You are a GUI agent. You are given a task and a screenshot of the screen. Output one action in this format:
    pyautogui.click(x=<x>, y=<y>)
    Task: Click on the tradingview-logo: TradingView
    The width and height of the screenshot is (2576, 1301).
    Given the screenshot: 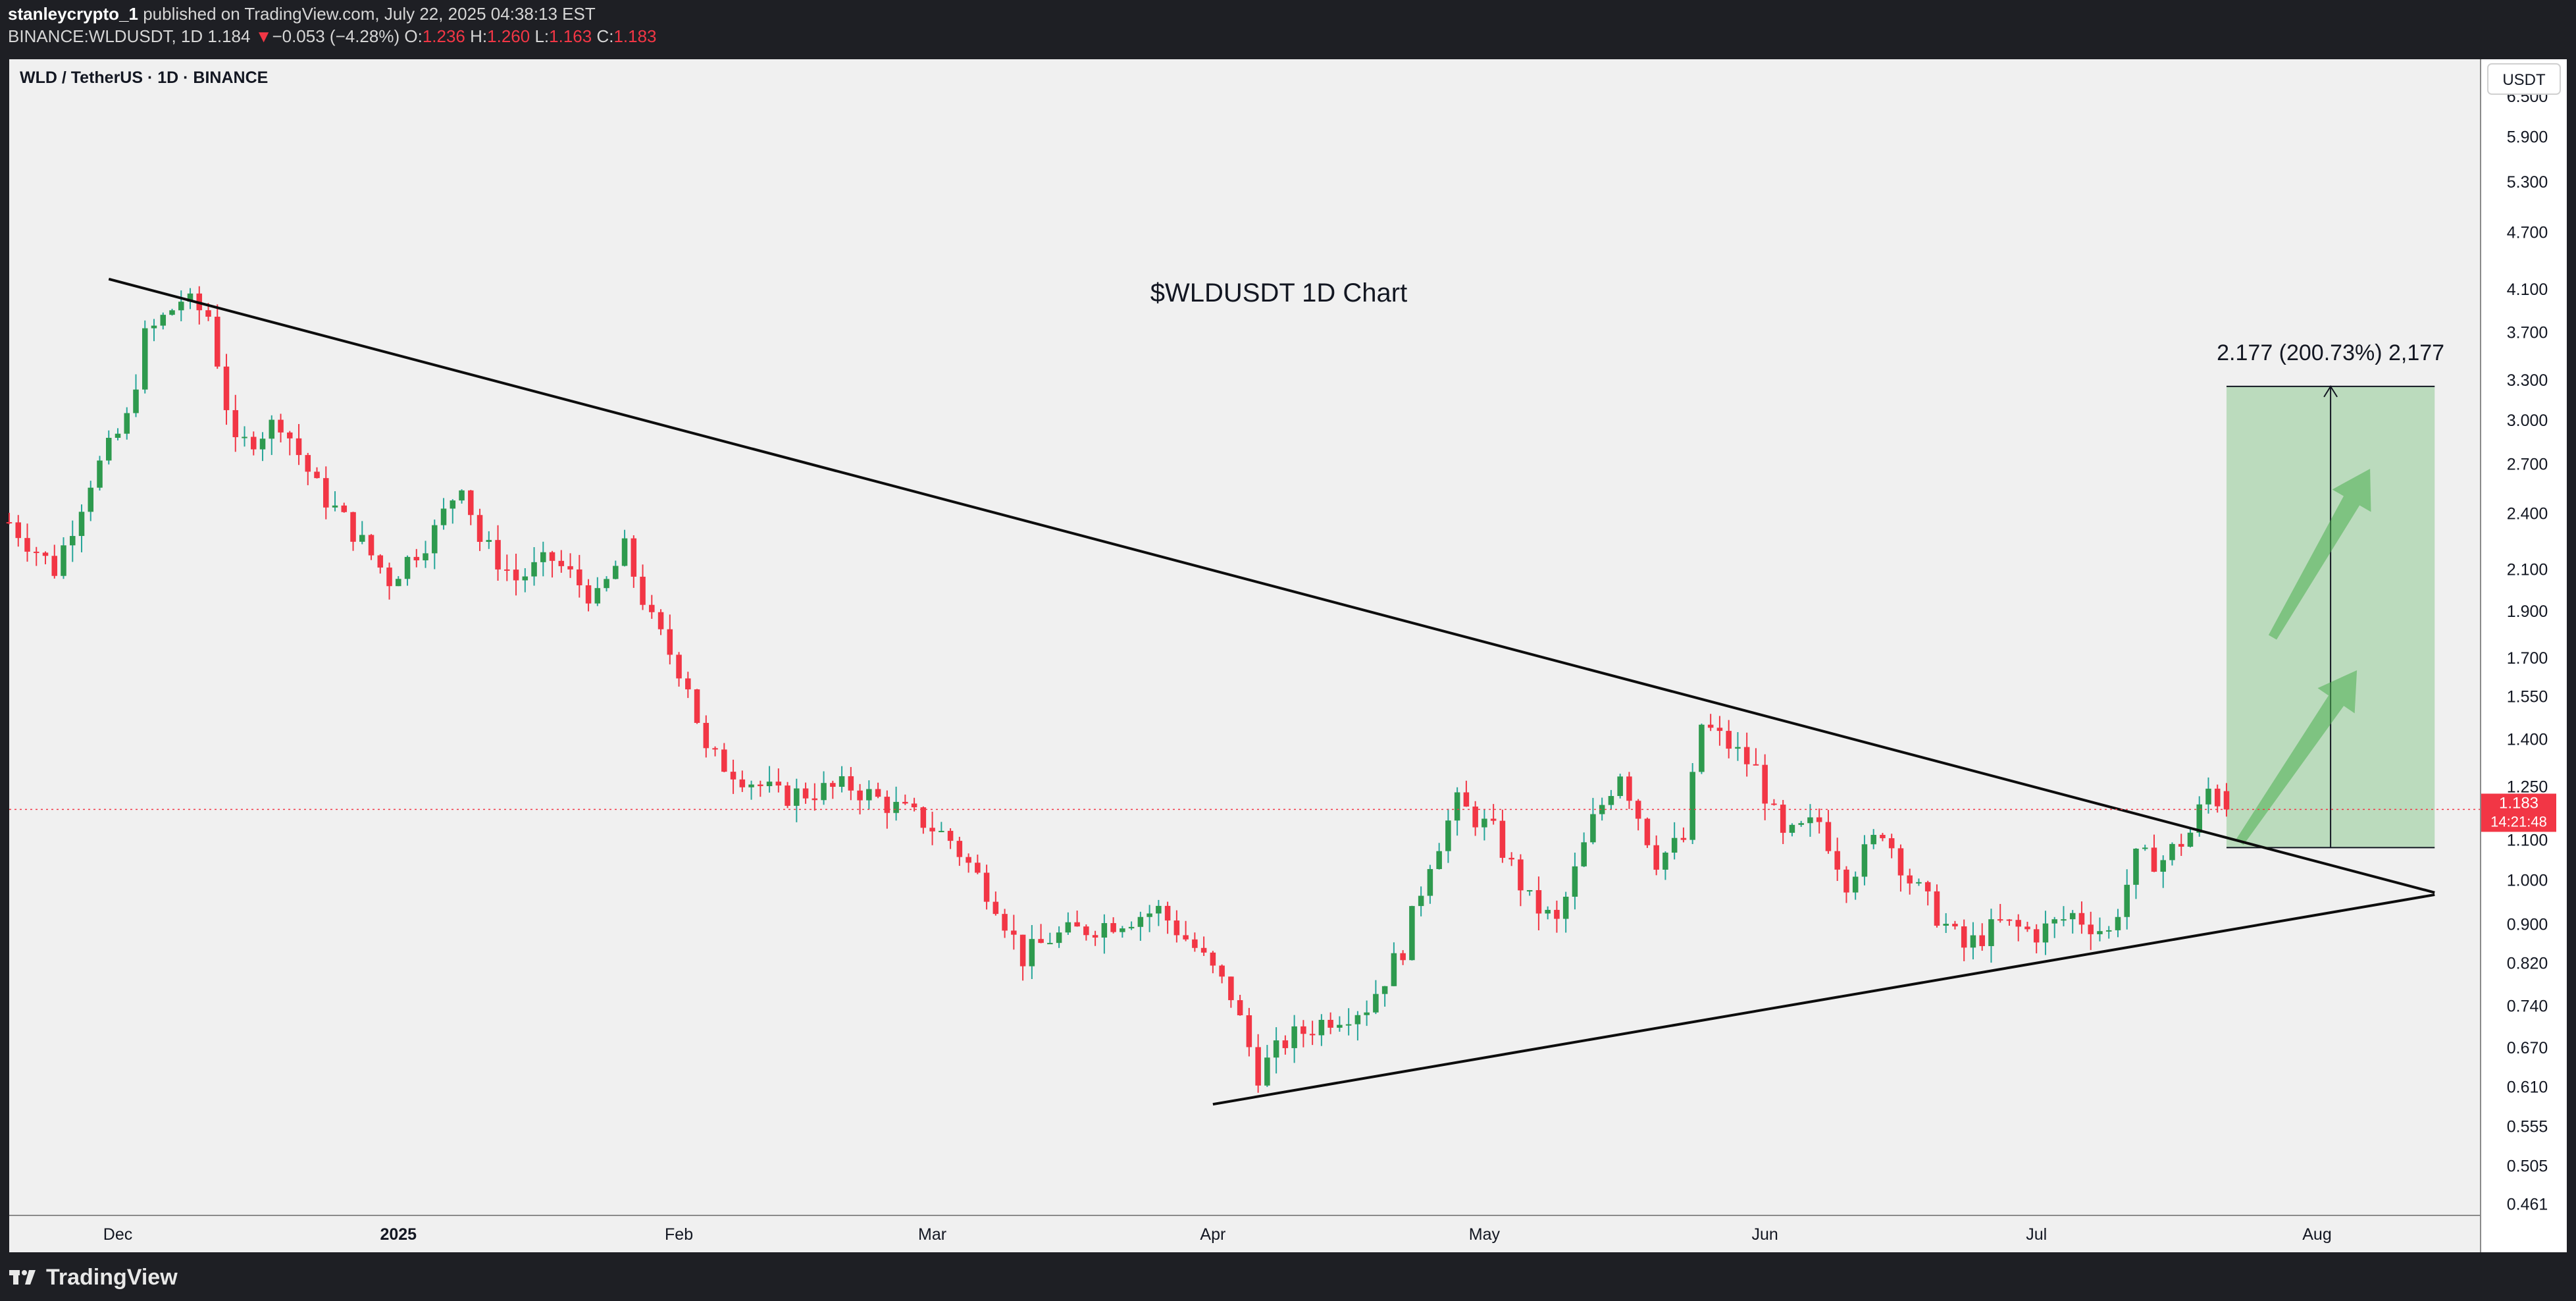 What is the action you would take?
    pyautogui.click(x=93, y=1277)
    